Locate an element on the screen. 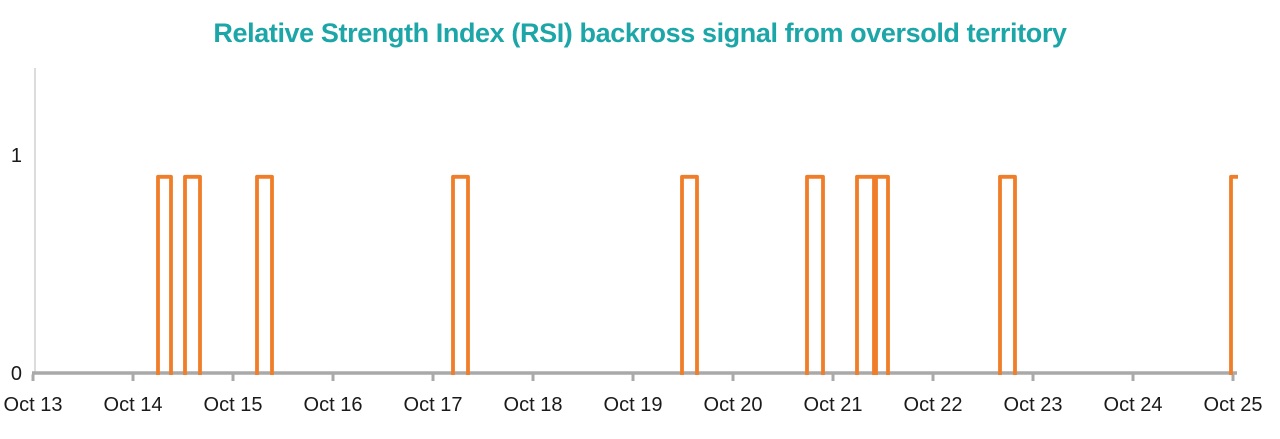  x-tick-label: Oct 20 is located at coordinates (733, 405).